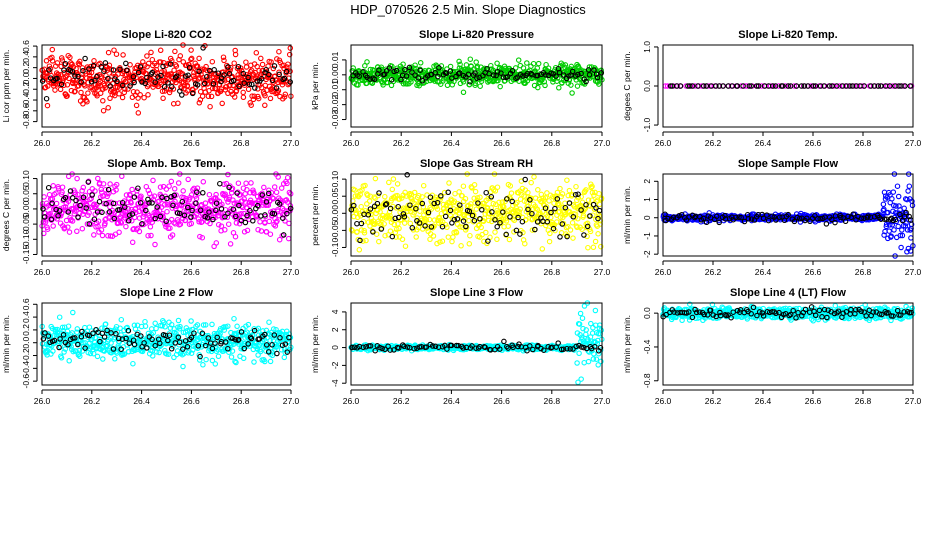 The width and height of the screenshot is (936, 540). I want to click on panel-title: Slope Li-820 Pressure, so click(476, 35).